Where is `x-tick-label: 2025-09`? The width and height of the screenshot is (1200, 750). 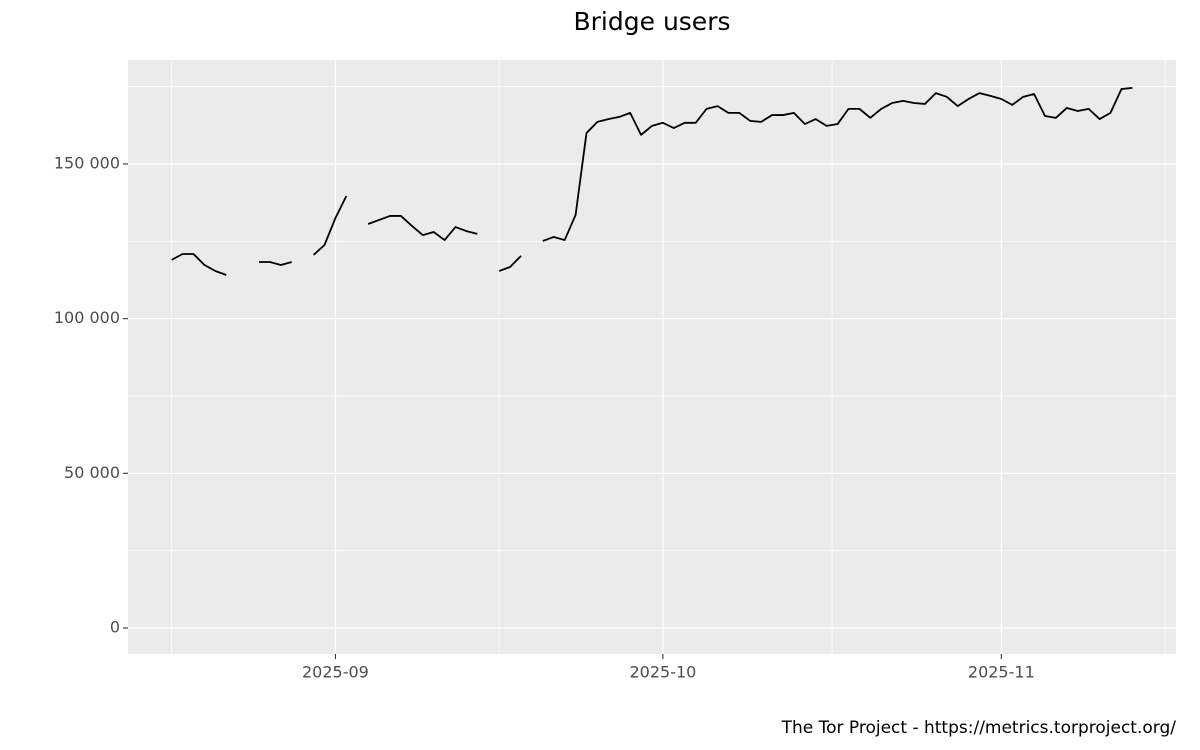
x-tick-label: 2025-09 is located at coordinates (335, 672).